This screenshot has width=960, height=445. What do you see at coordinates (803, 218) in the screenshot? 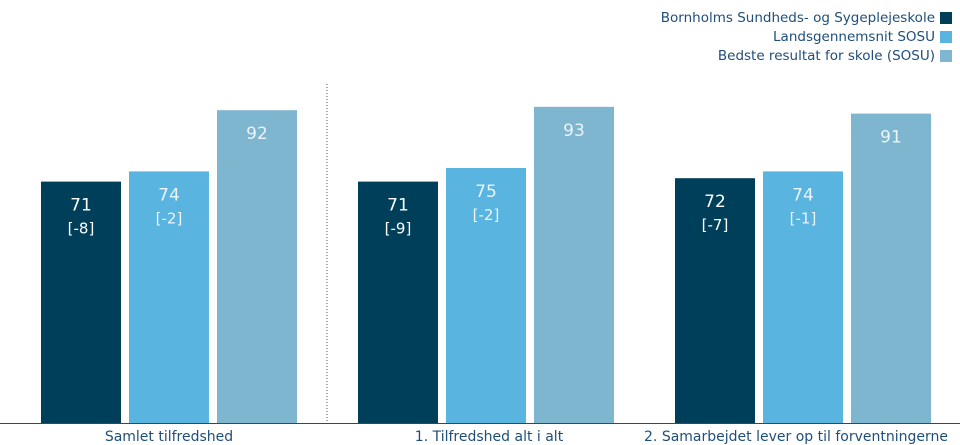
I see `diff-label-2-1: [-1]` at bounding box center [803, 218].